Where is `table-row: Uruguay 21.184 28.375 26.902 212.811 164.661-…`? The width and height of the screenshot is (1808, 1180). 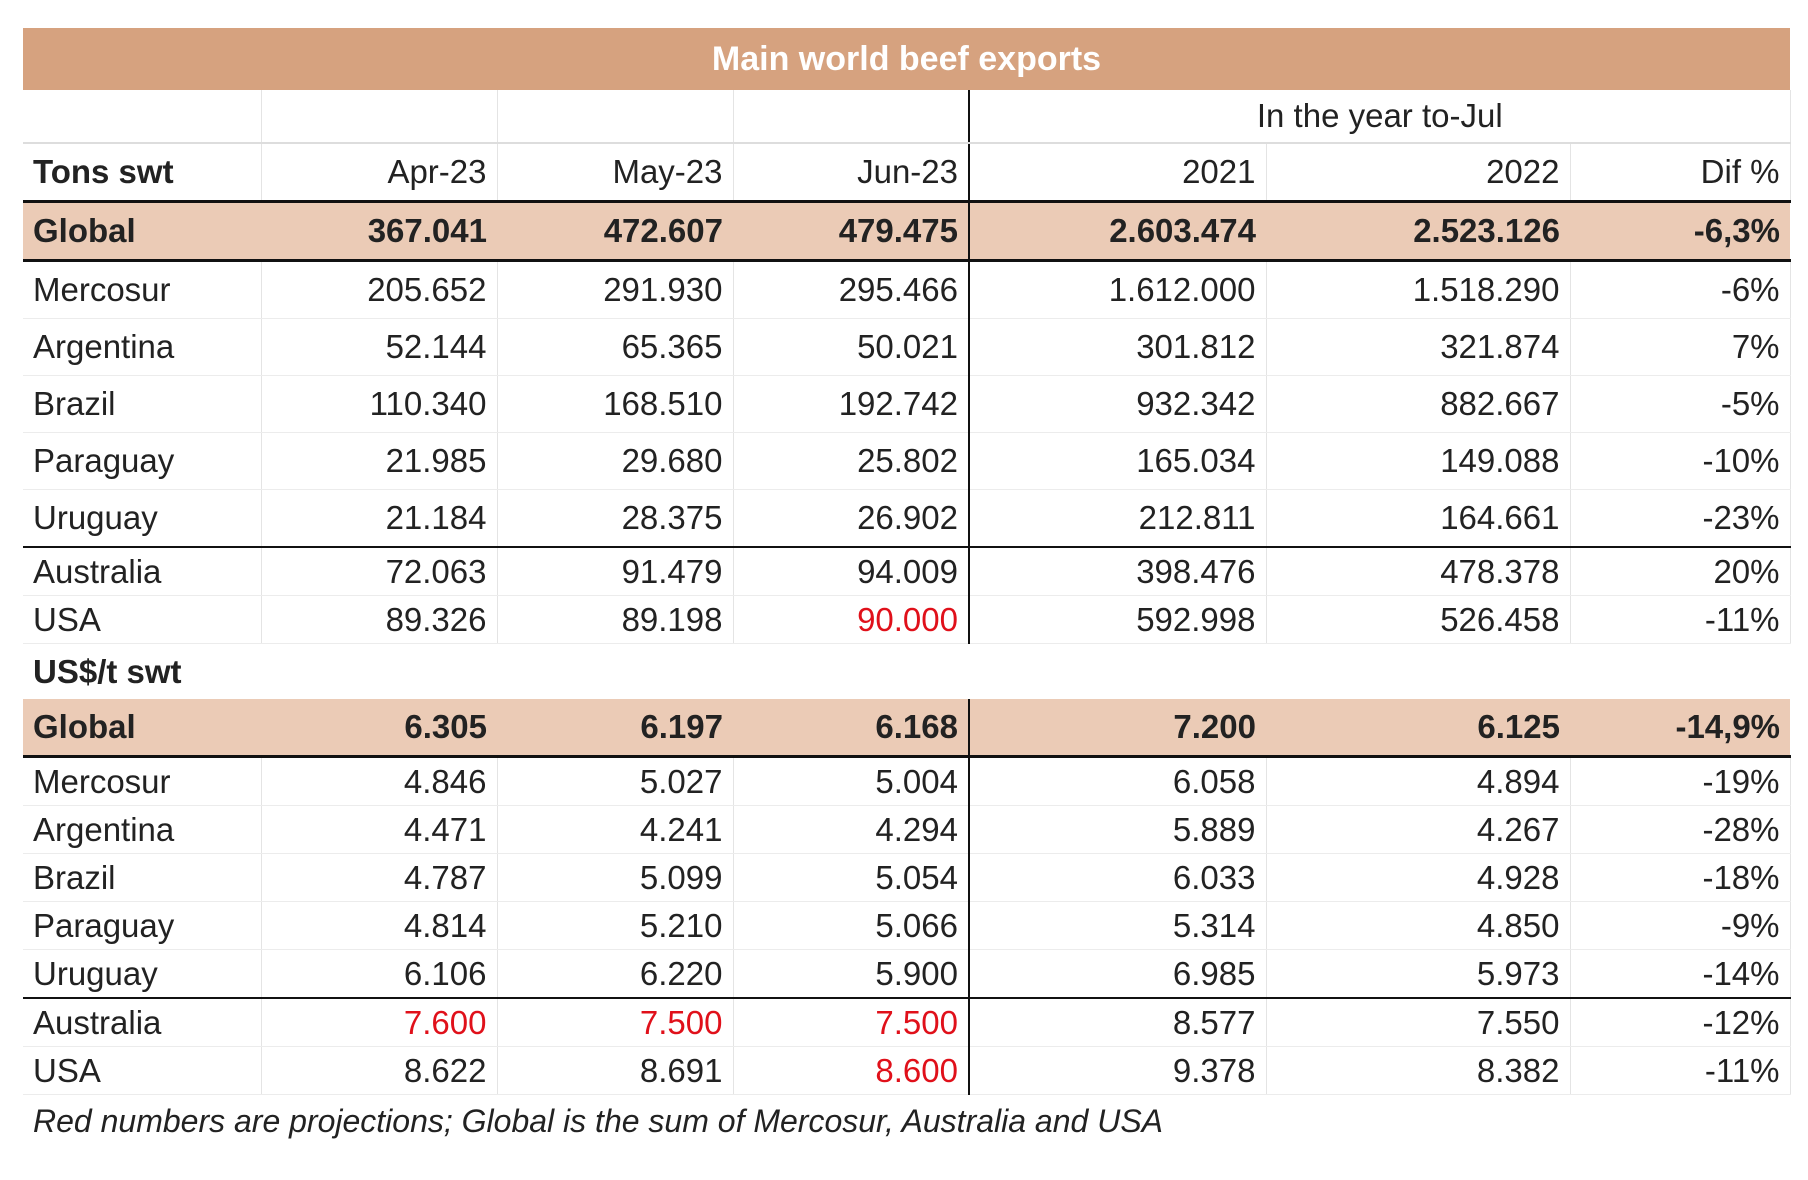 table-row: Uruguay 21.184 28.375 26.902 212.811 164.661-… is located at coordinates (907, 518).